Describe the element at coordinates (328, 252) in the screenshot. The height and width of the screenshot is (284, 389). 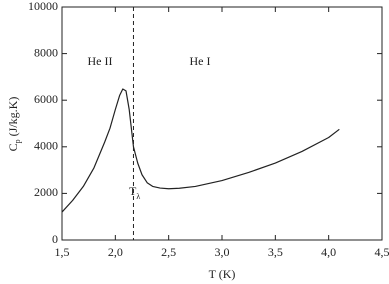
I see `x-tick-label: 4,0` at that location.